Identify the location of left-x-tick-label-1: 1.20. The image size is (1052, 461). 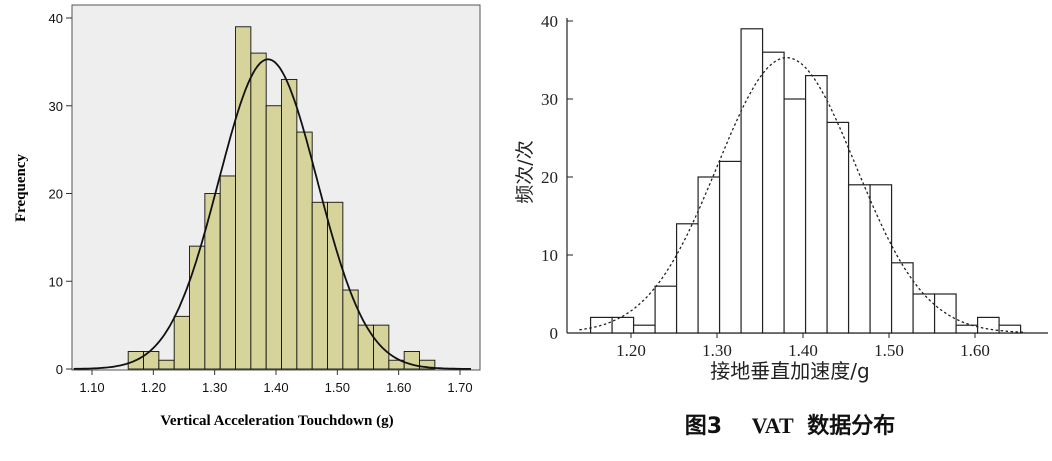
(153, 387).